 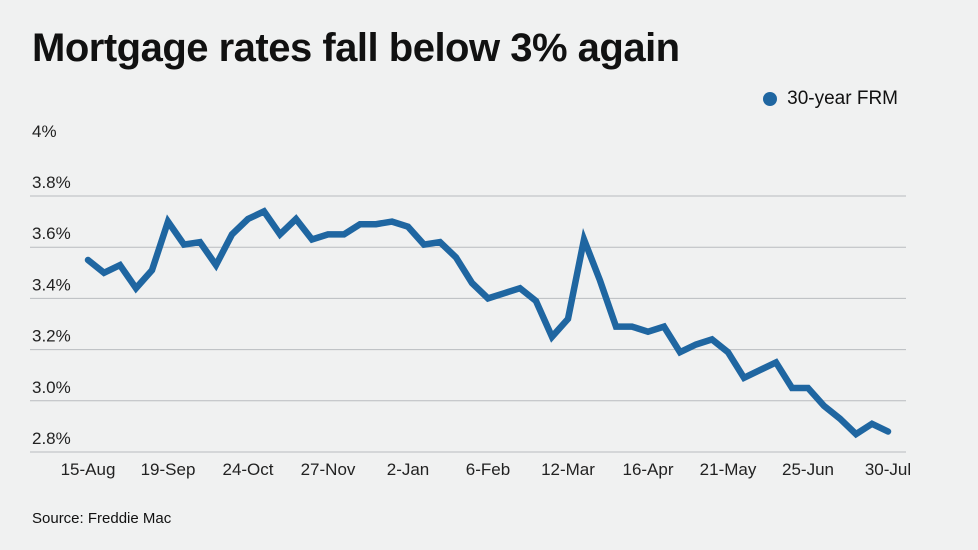 I want to click on legend-label: 30-year FRM, so click(x=842, y=98).